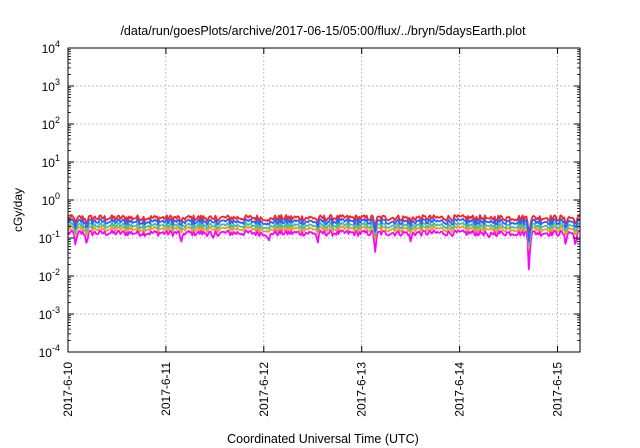 Image resolution: width=640 pixels, height=448 pixels. What do you see at coordinates (557, 389) in the screenshot?
I see `x-tick-label: 2017-6-15` at bounding box center [557, 389].